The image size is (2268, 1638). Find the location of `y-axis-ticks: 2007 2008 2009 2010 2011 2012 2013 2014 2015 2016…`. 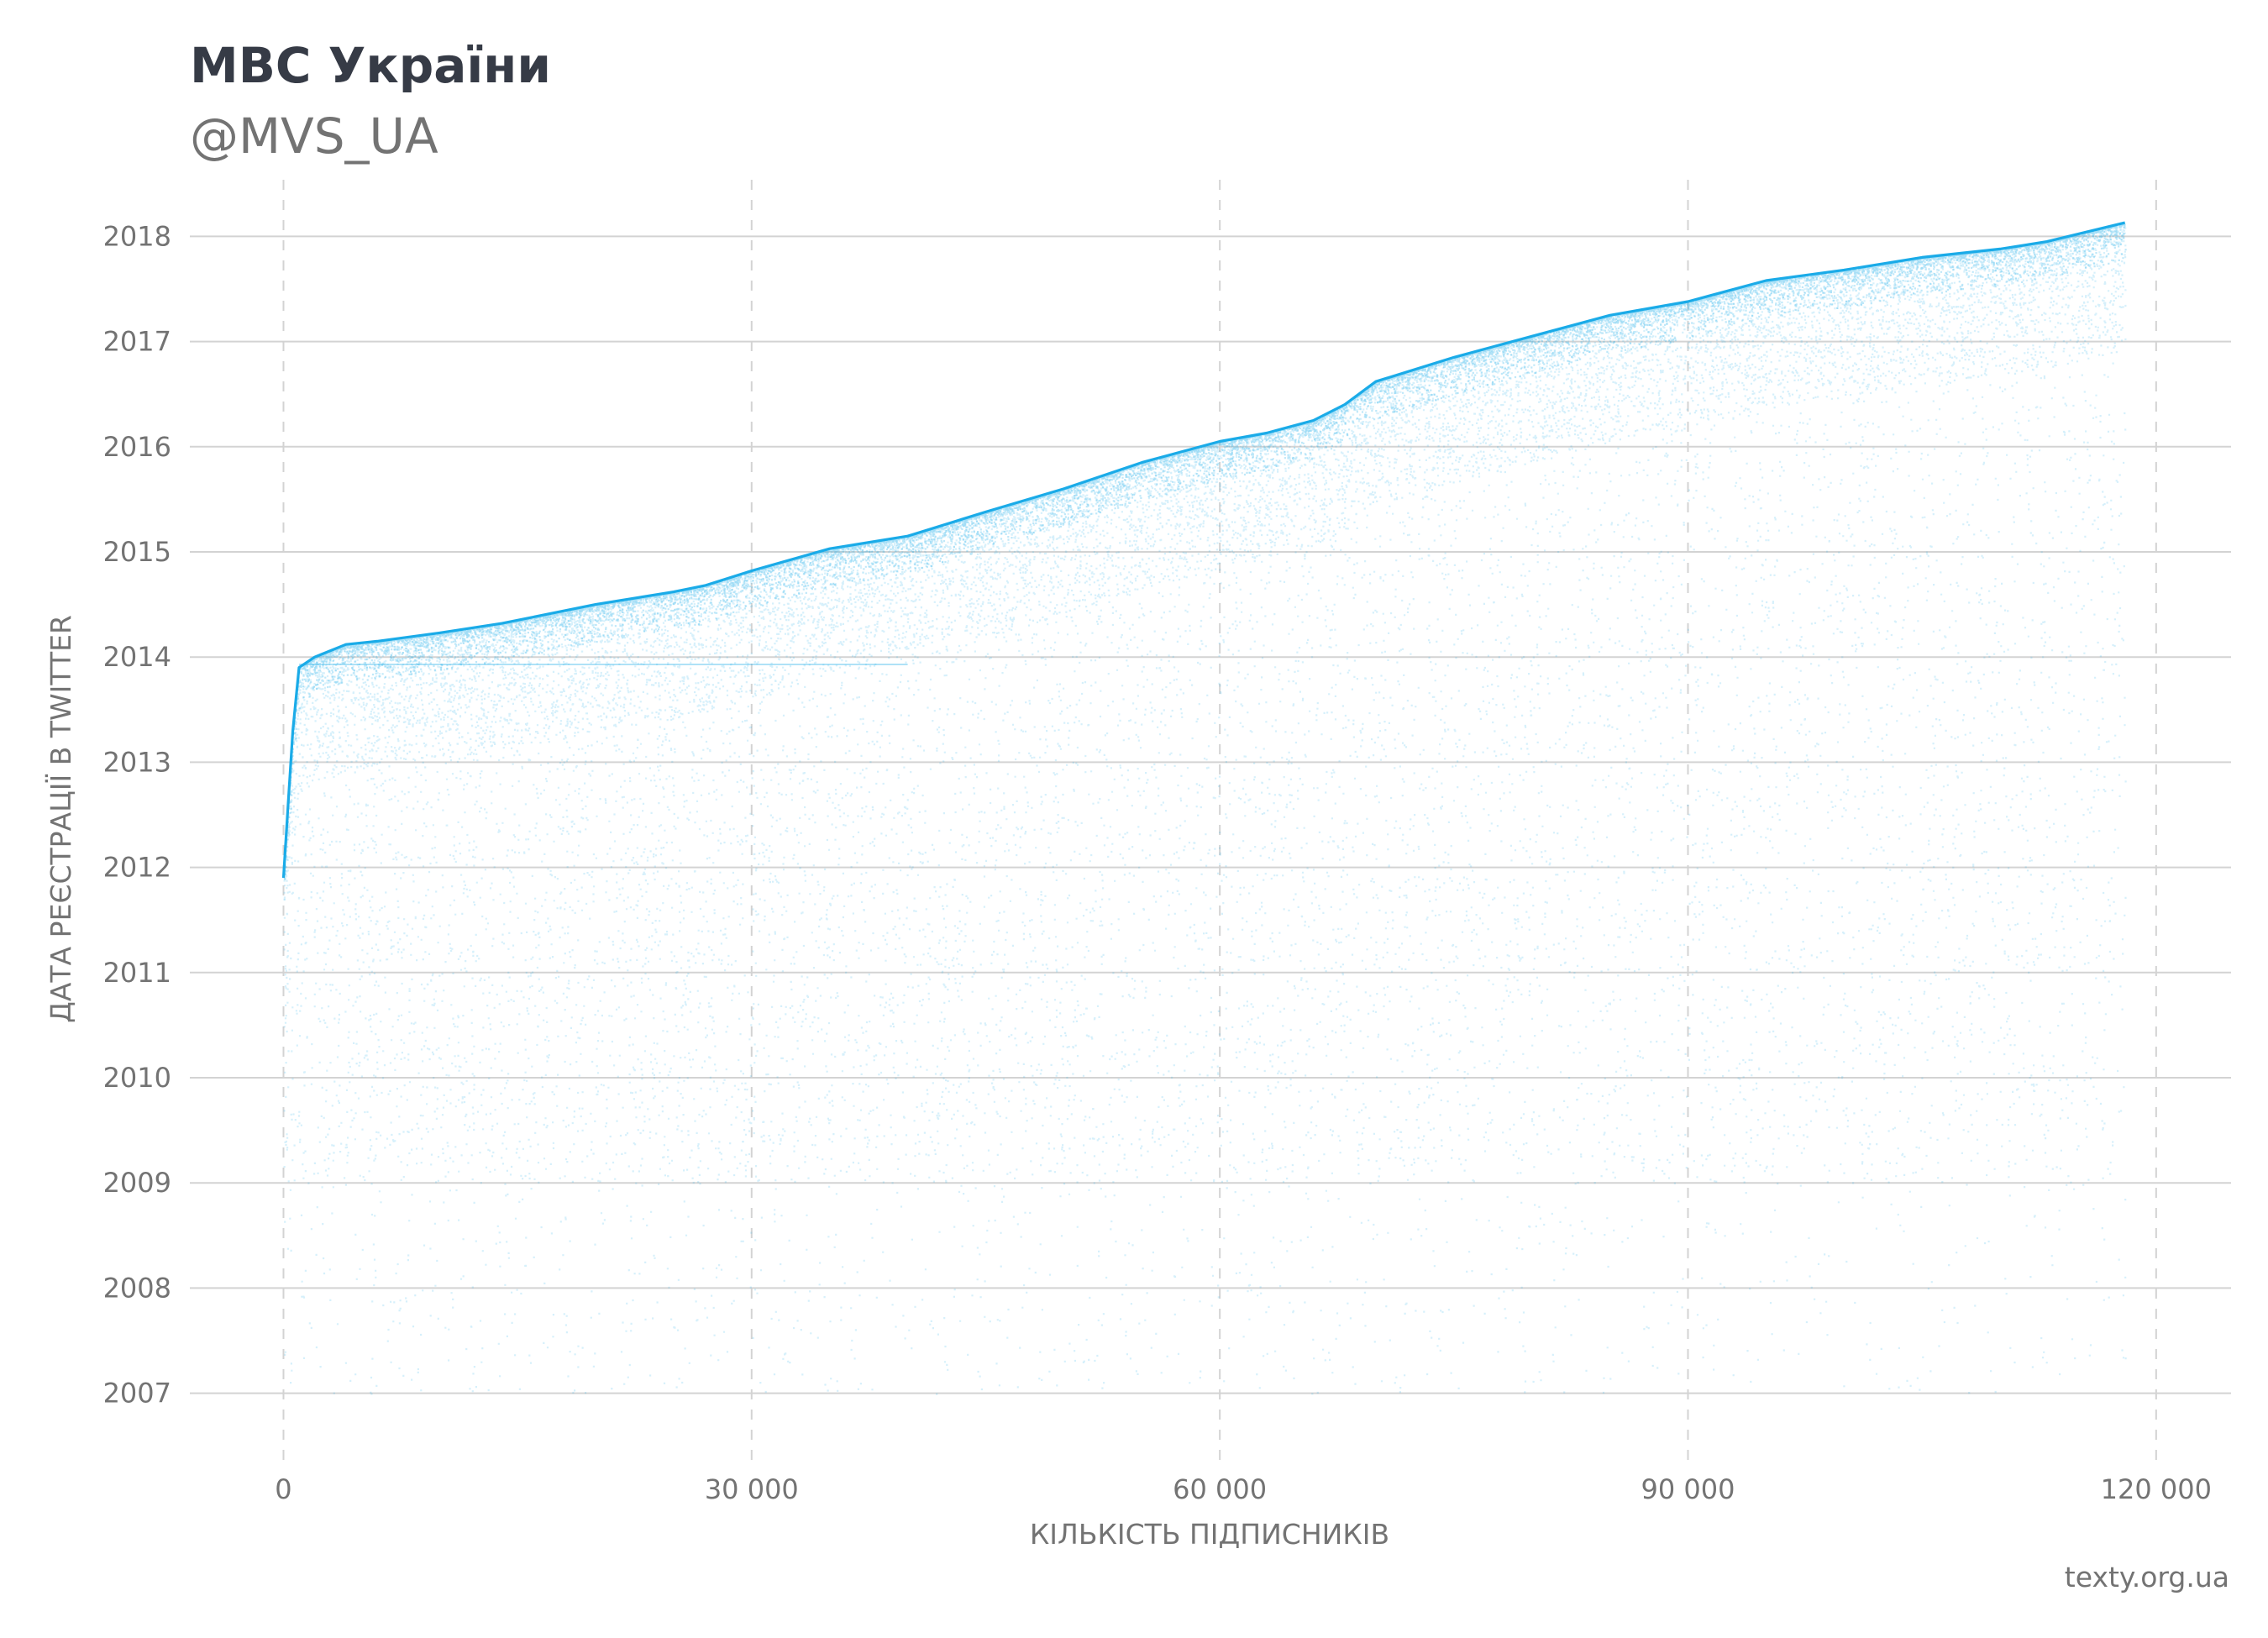

y-axis-ticks: 2007 2008 2009 2010 2011 2012 2013 2014 2015 2016… is located at coordinates (137, 814).